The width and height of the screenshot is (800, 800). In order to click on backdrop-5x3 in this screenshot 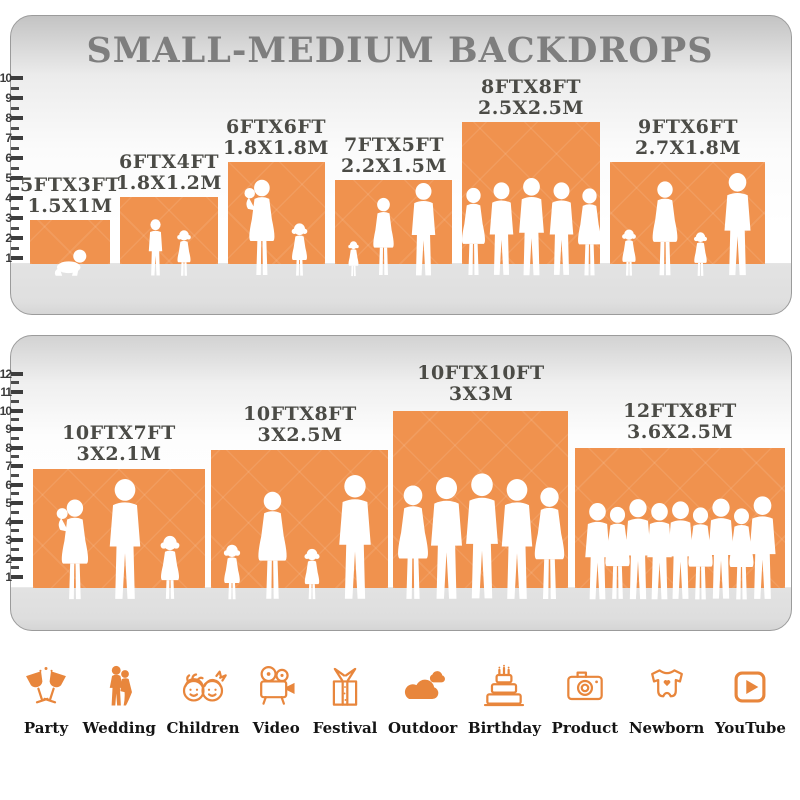, I will do `click(70, 248)`.